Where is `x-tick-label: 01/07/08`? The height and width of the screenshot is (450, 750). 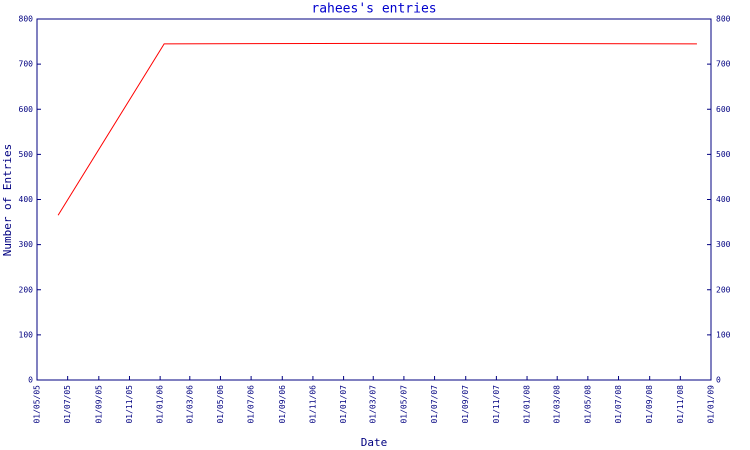
x-tick-label: 01/07/08 is located at coordinates (618, 404).